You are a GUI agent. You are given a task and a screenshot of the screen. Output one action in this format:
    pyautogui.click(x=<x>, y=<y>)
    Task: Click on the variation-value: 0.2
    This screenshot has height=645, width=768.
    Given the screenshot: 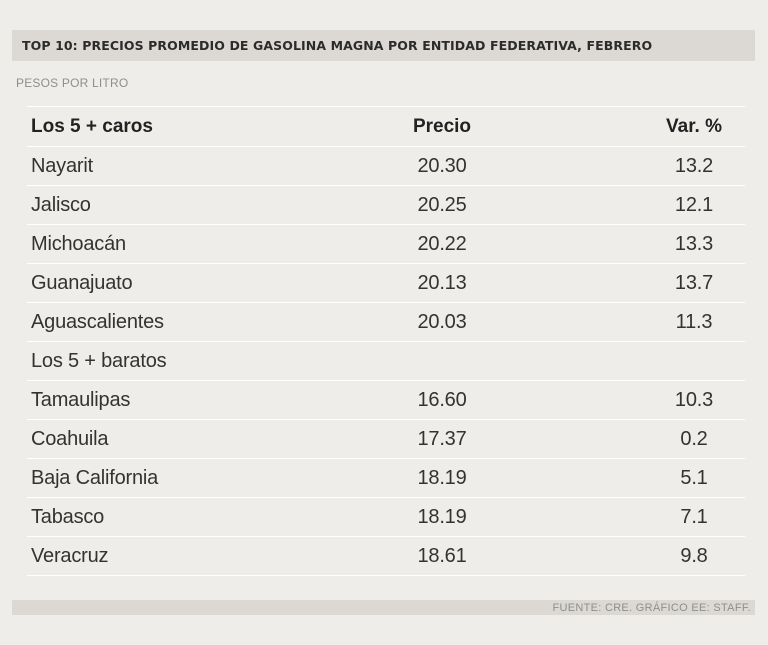 What is the action you would take?
    pyautogui.click(x=694, y=438)
    